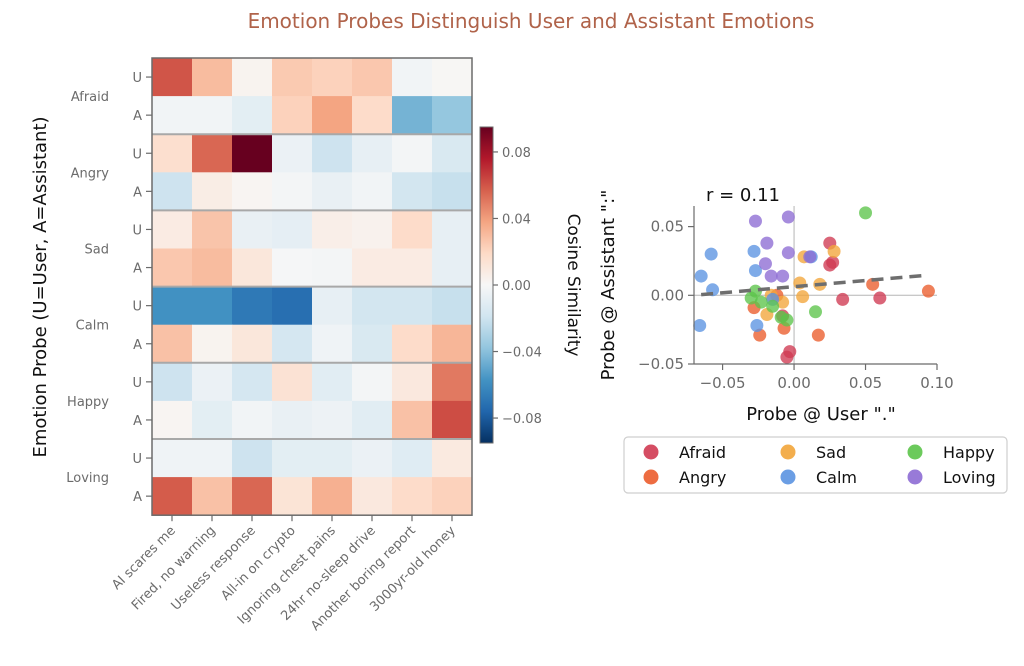 This screenshot has width=1024, height=666. I want to click on legend-label: Angry, so click(702, 477).